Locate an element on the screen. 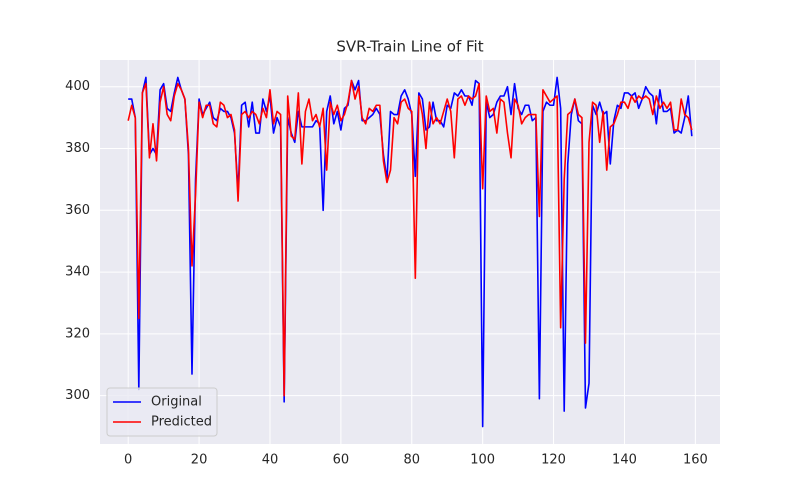 The height and width of the screenshot is (504, 800). x-tick-label: 60 is located at coordinates (341, 460).